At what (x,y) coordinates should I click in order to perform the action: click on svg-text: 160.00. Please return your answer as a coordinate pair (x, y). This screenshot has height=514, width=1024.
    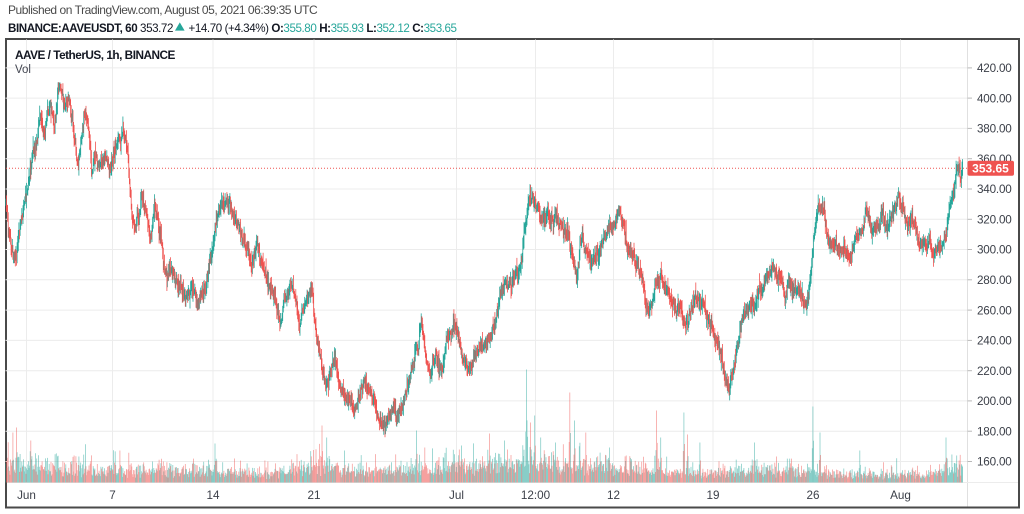
    Looking at the image, I should click on (994, 462).